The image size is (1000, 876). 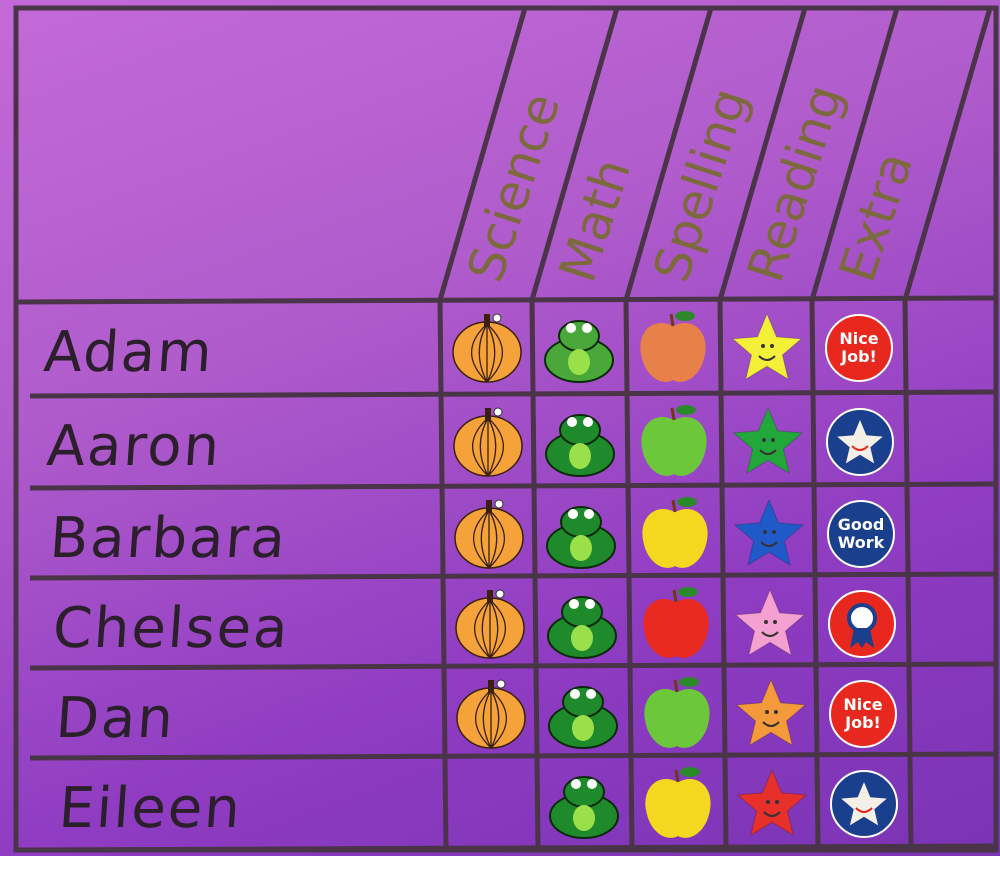 I want to click on badge-ribbon-sticker, so click(x=862, y=624).